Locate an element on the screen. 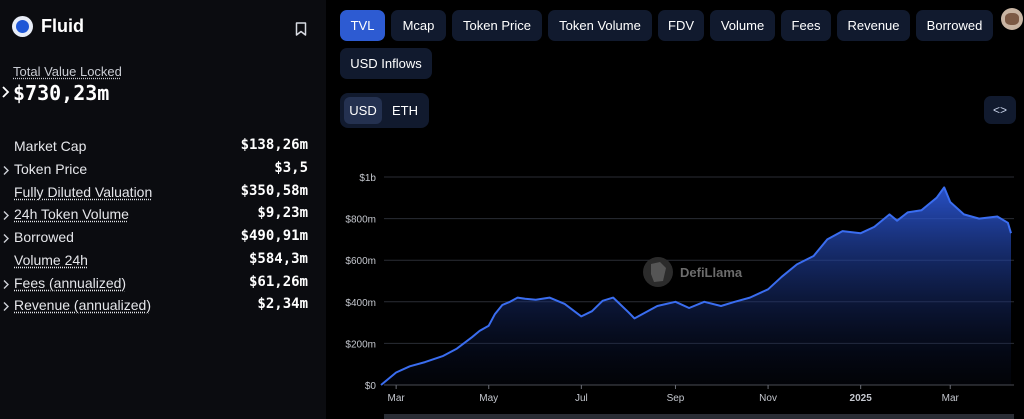 The image size is (1024, 419). metric-value: $61,26m is located at coordinates (278, 281).